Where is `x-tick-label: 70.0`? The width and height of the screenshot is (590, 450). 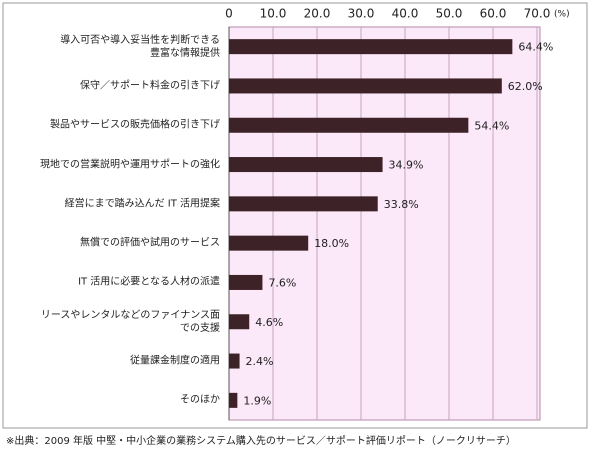
x-tick-label: 70.0 is located at coordinates (537, 14).